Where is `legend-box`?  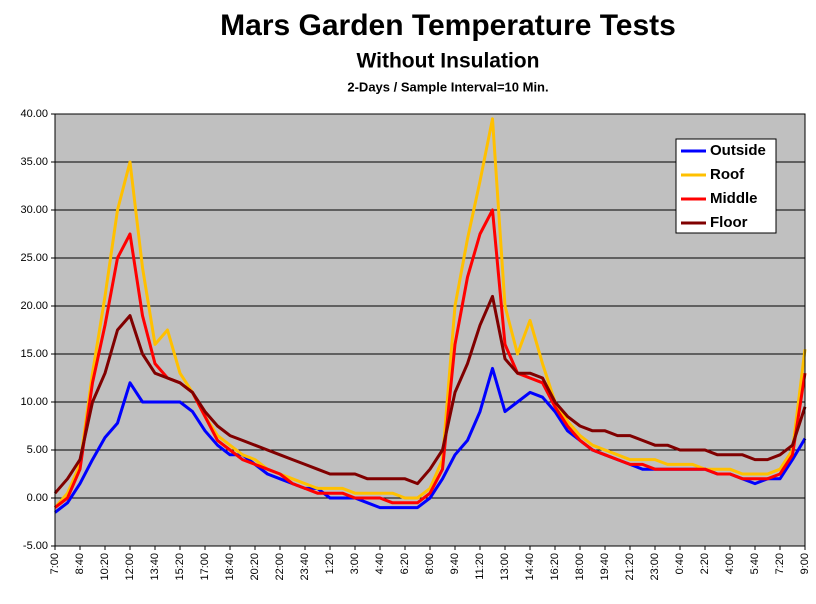
legend-box is located at coordinates (726, 186).